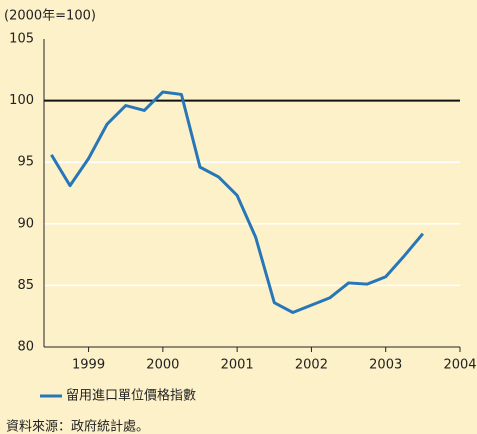 The height and width of the screenshot is (434, 477). Describe the element at coordinates (25, 347) in the screenshot. I see `y-tick-label: 80` at that location.